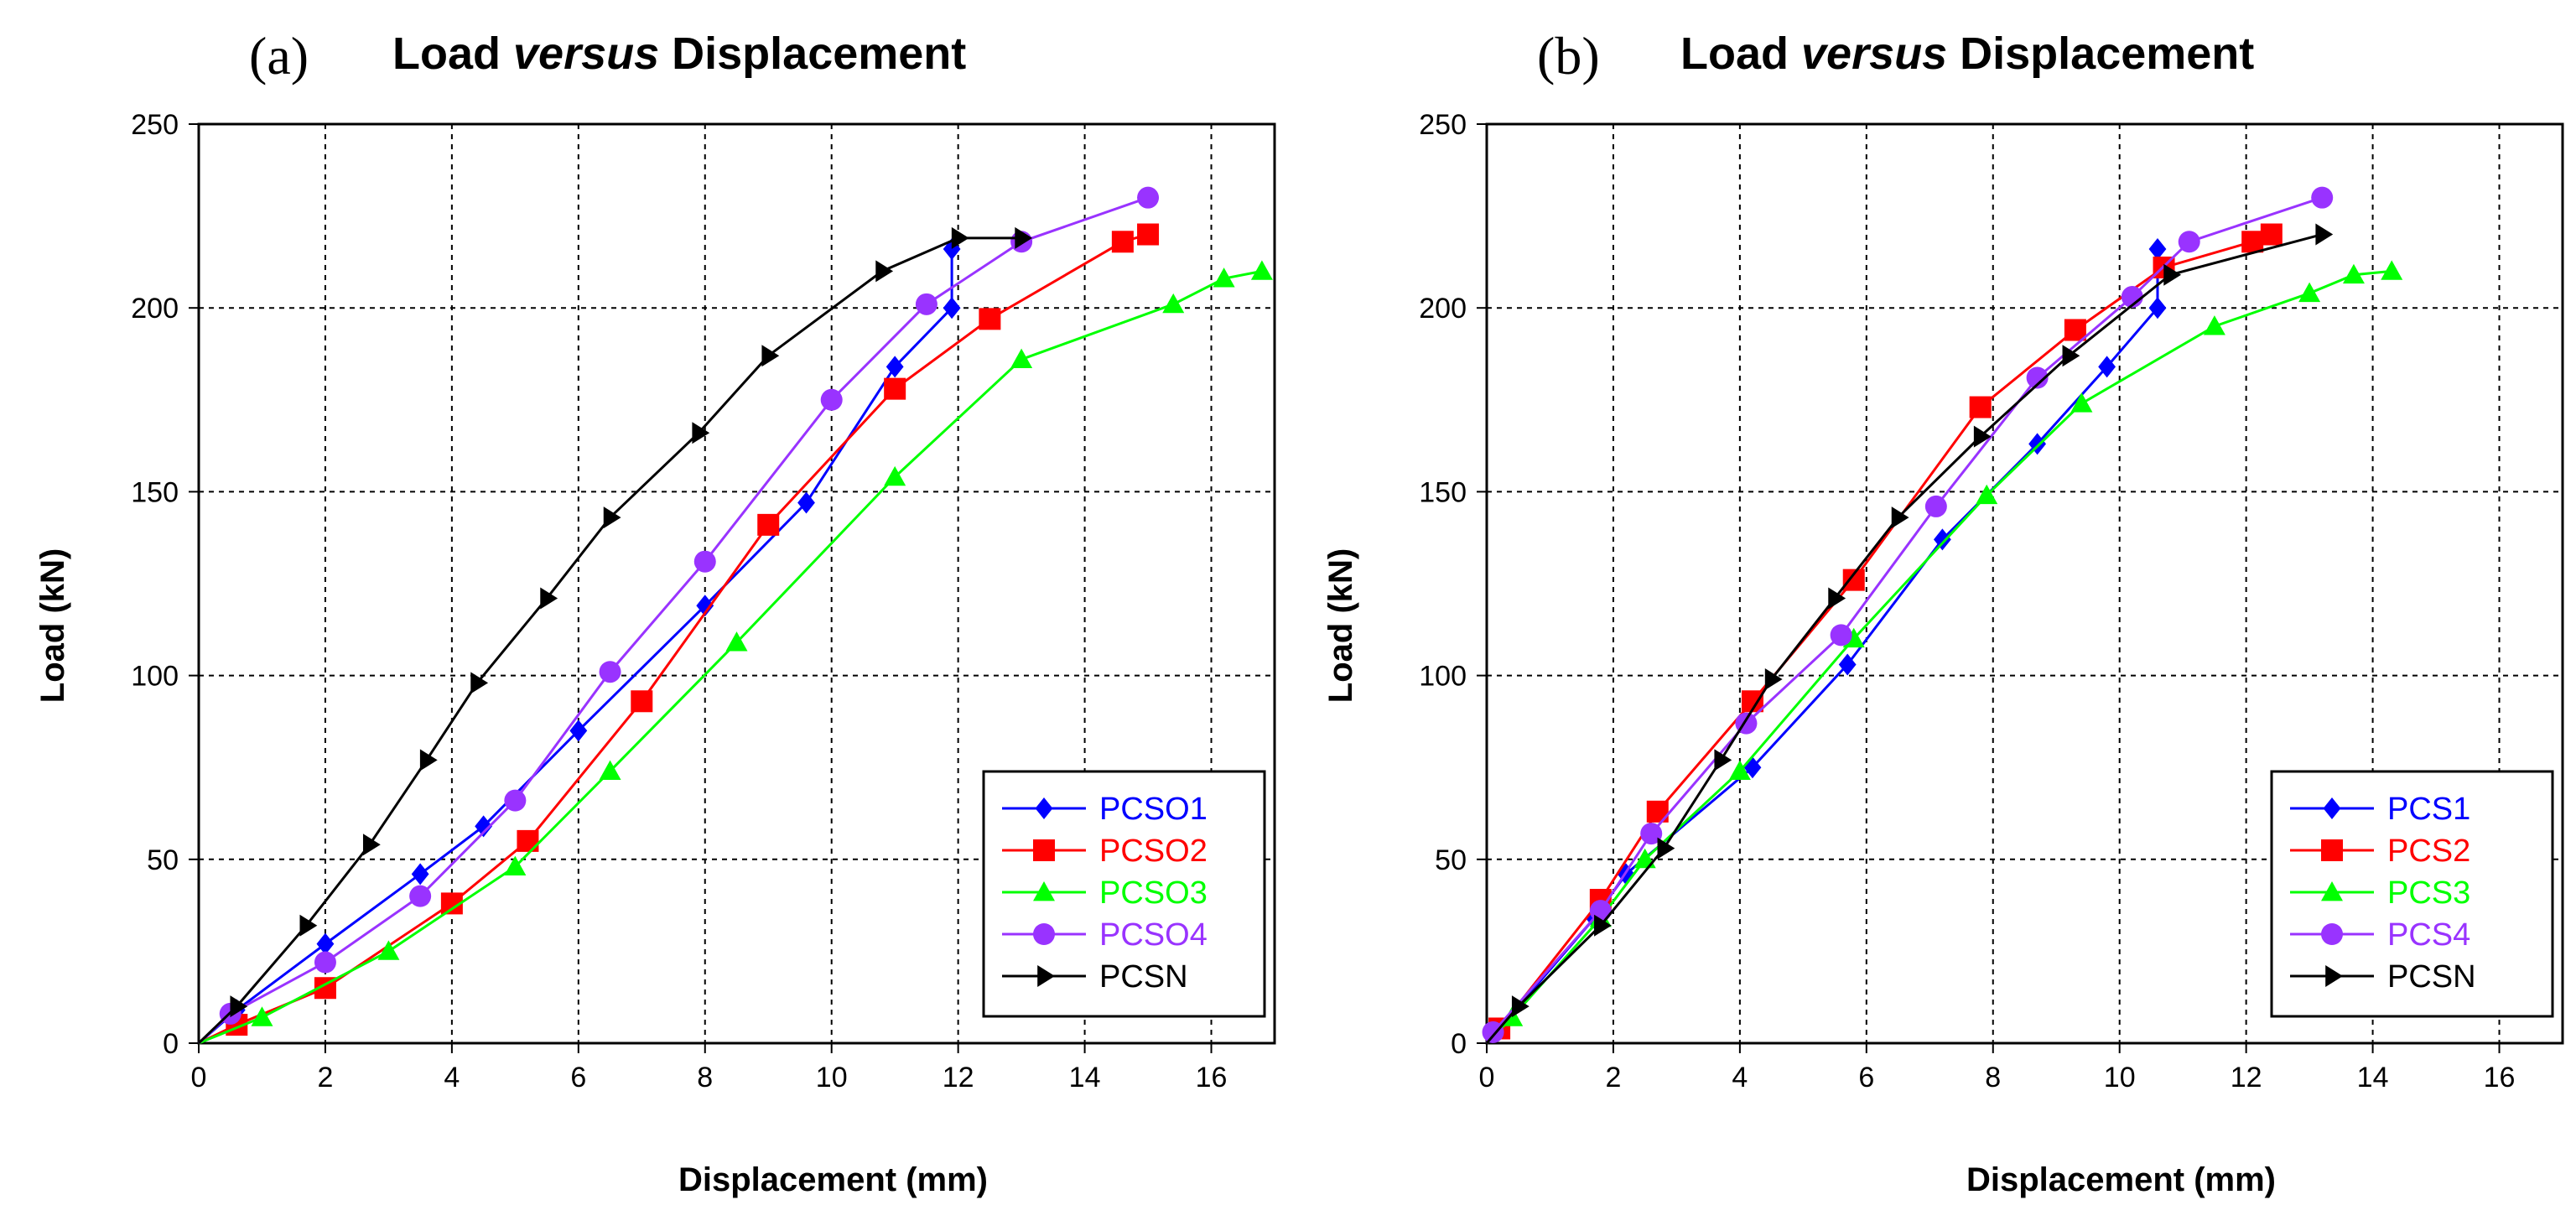 Image resolution: width=2576 pixels, height=1231 pixels. I want to click on legend-item: PCS4, so click(2380, 935).